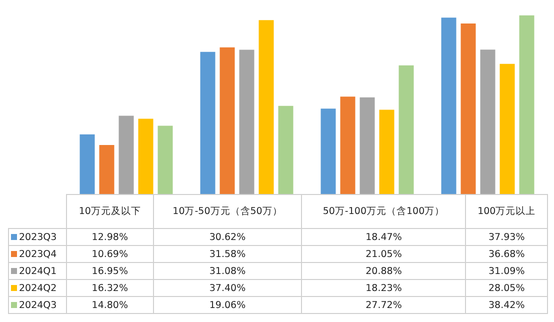 The image size is (554, 322). Describe the element at coordinates (110, 271) in the screenshot. I see `data-label: 16.95%` at that location.